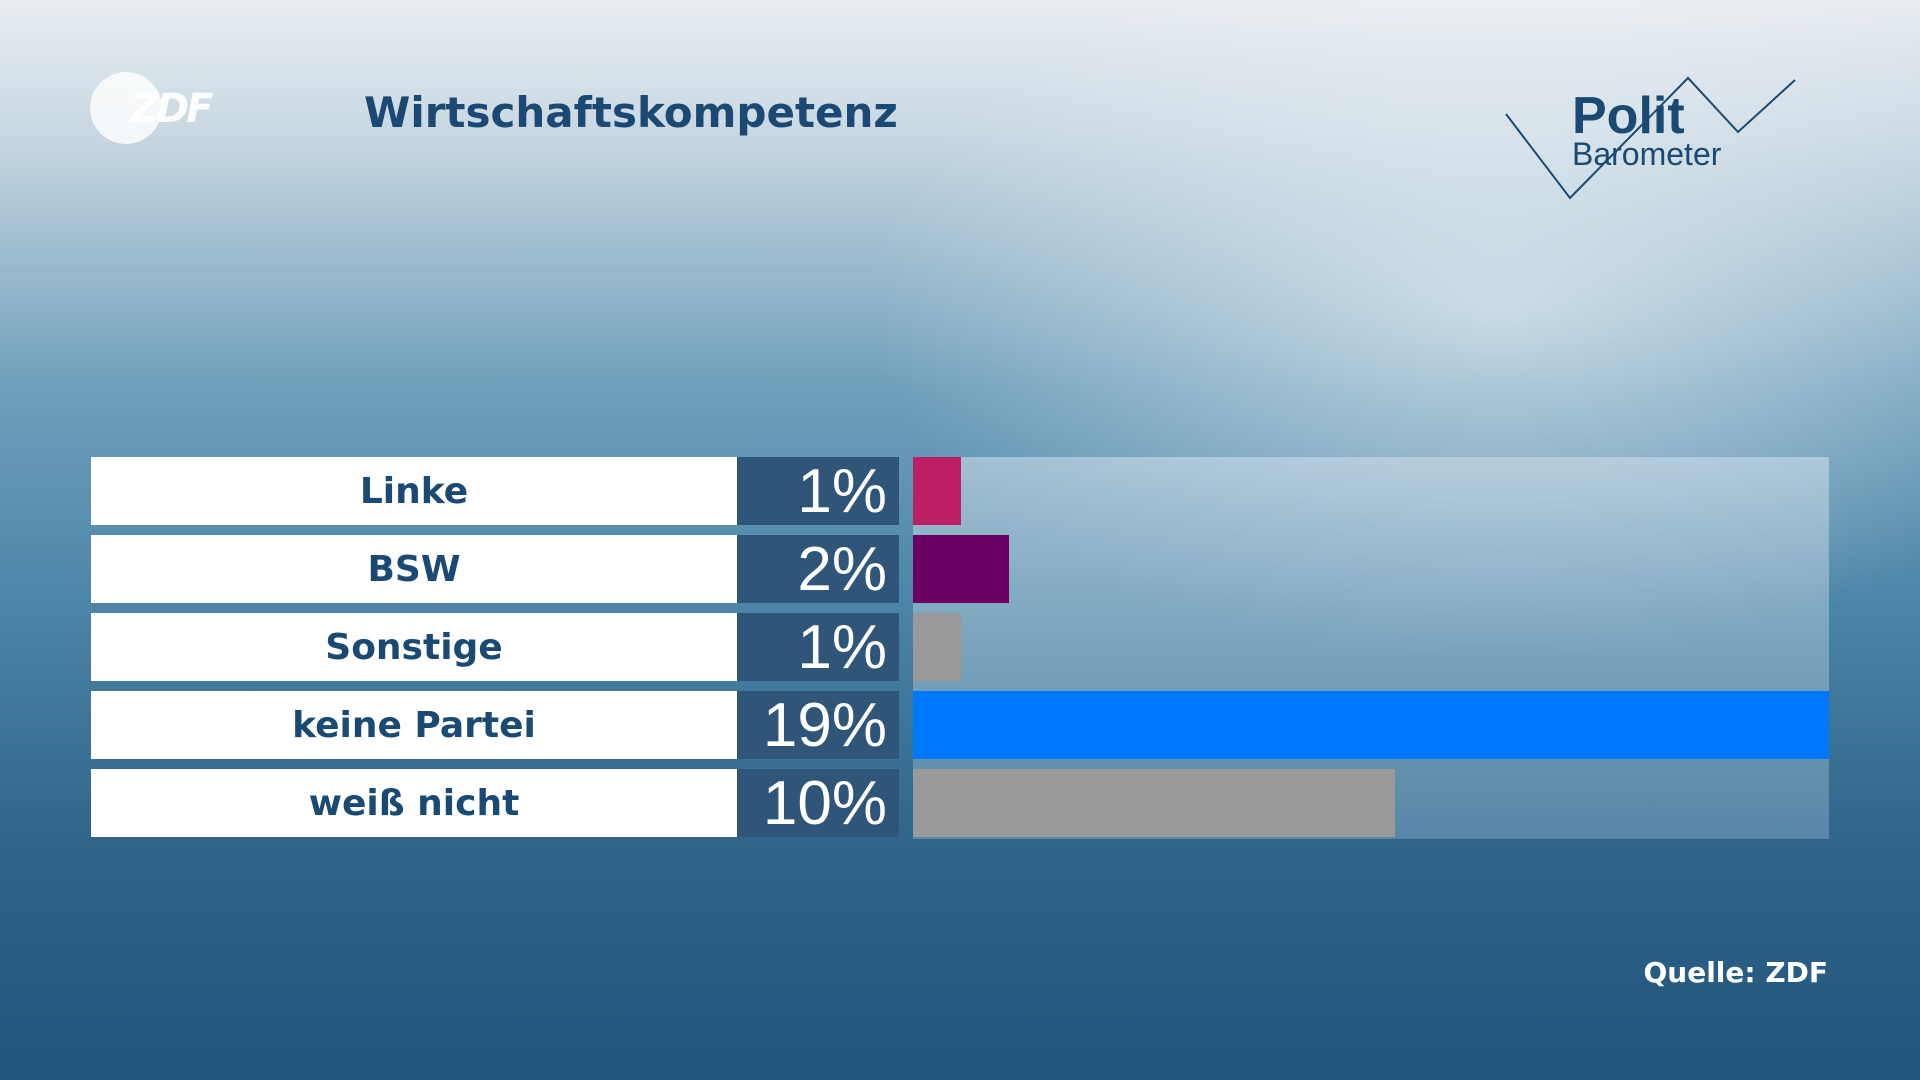 The image size is (1920, 1080). What do you see at coordinates (172, 109) in the screenshot?
I see `zdf-logo-text: ZDF` at bounding box center [172, 109].